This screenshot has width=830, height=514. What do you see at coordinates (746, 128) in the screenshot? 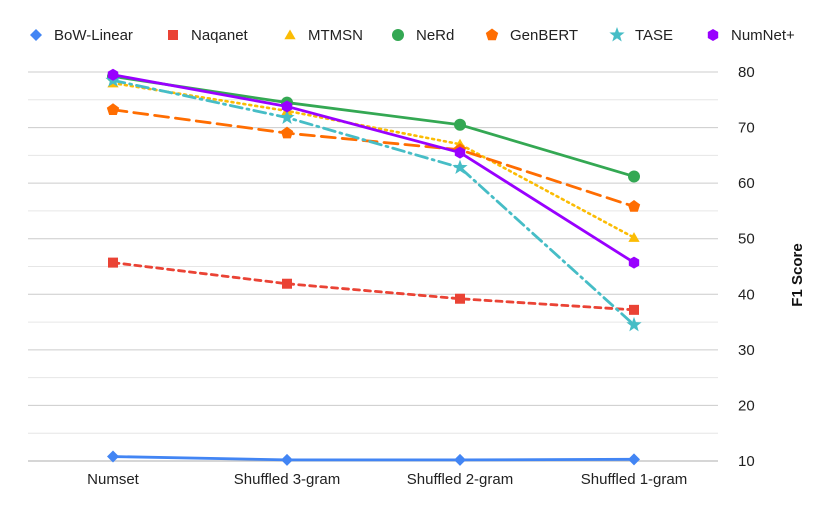
I see `y-tick-label: 70` at bounding box center [746, 128].